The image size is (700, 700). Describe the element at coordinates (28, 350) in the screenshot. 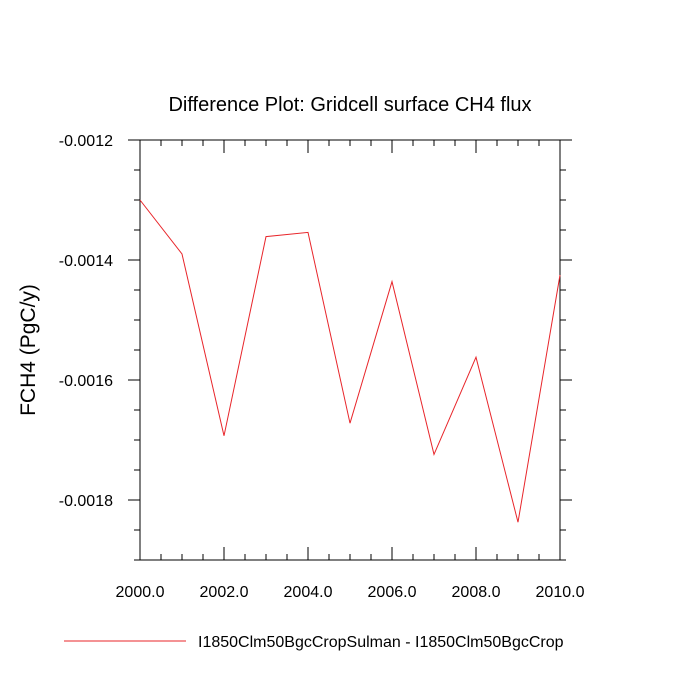

I see `y-axis-label: FCH4 (PgC/y)` at that location.